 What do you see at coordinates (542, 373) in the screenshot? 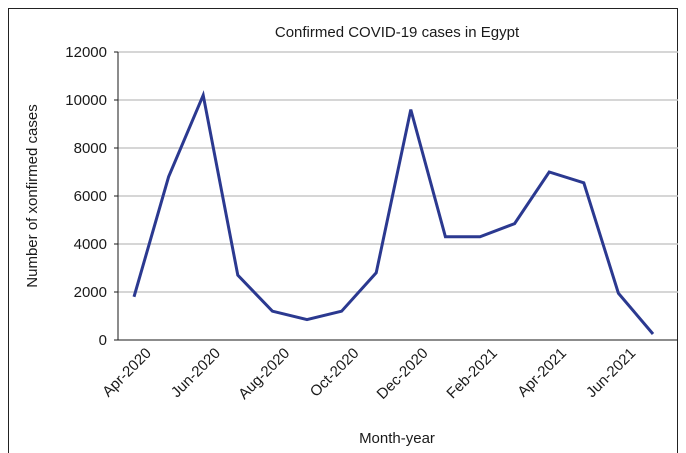
I see `x-tick-label: Apr-2021` at bounding box center [542, 373].